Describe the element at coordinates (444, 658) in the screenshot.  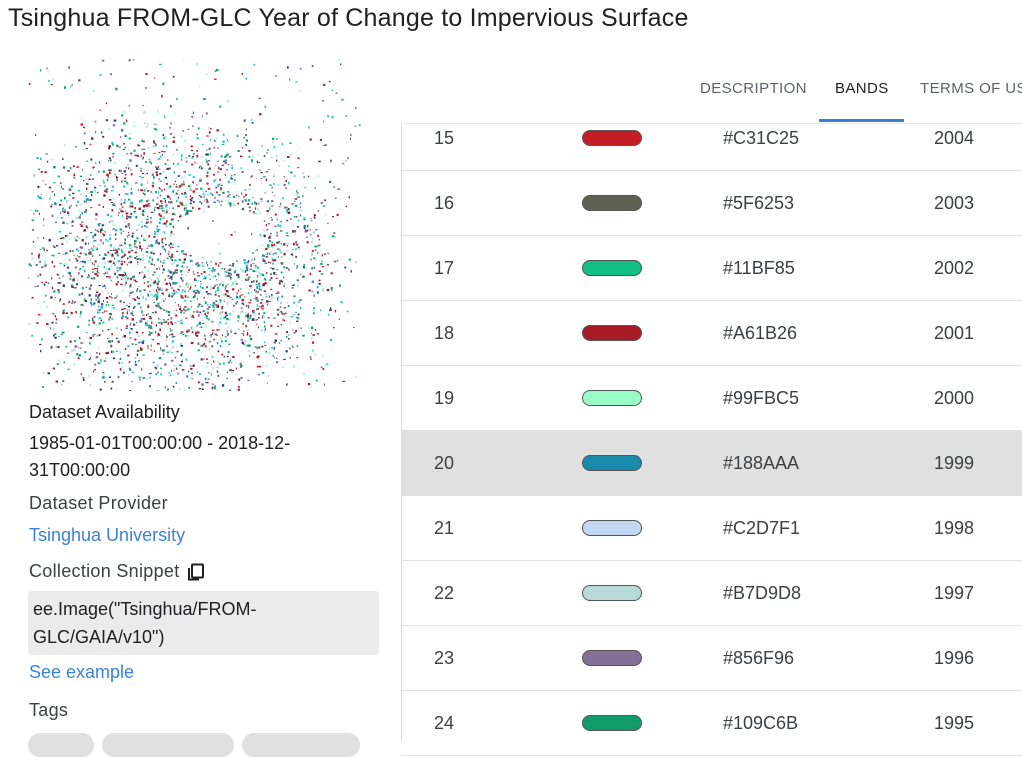
I see `class-value: 23` at that location.